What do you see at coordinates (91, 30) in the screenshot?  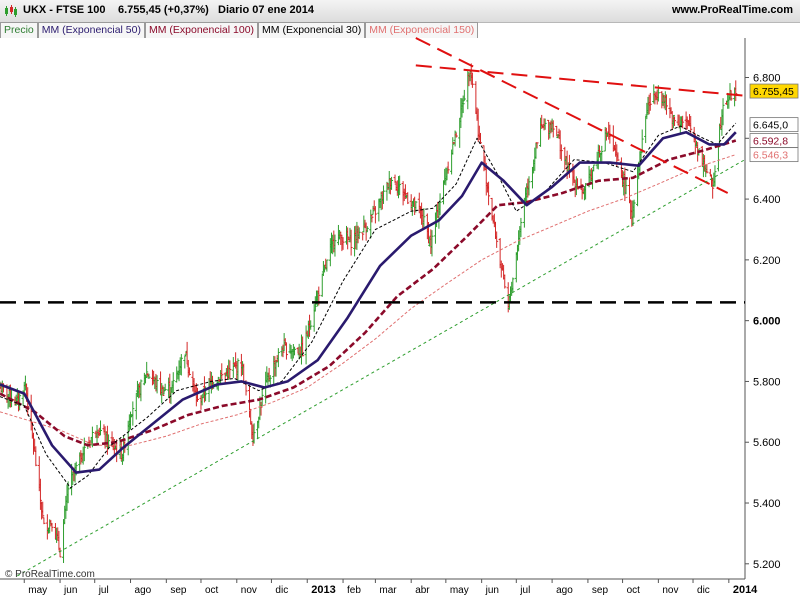 I see `legend-ema-50: MM (Exponencial 50)` at bounding box center [91, 30].